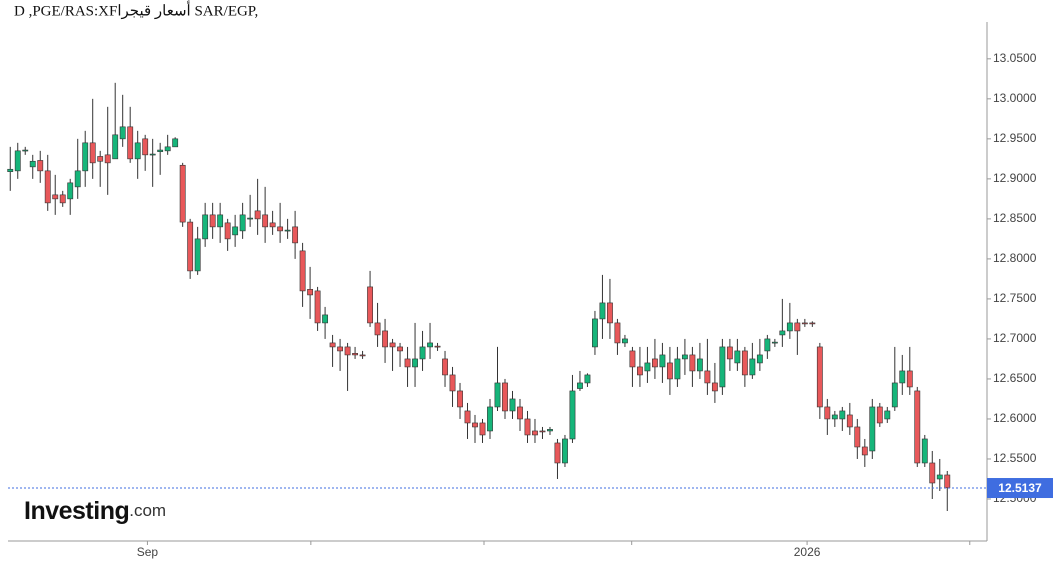 The image size is (1059, 568). Describe the element at coordinates (1015, 378) in the screenshot. I see `y-tick-label: 12.6500` at that location.